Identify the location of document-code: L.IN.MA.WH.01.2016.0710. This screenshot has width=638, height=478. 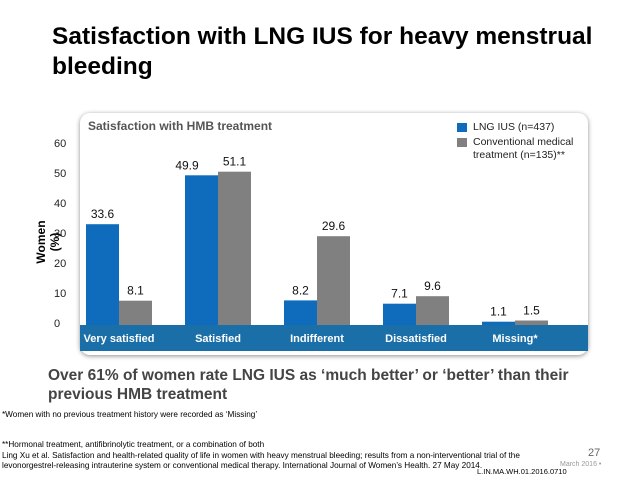
(522, 471).